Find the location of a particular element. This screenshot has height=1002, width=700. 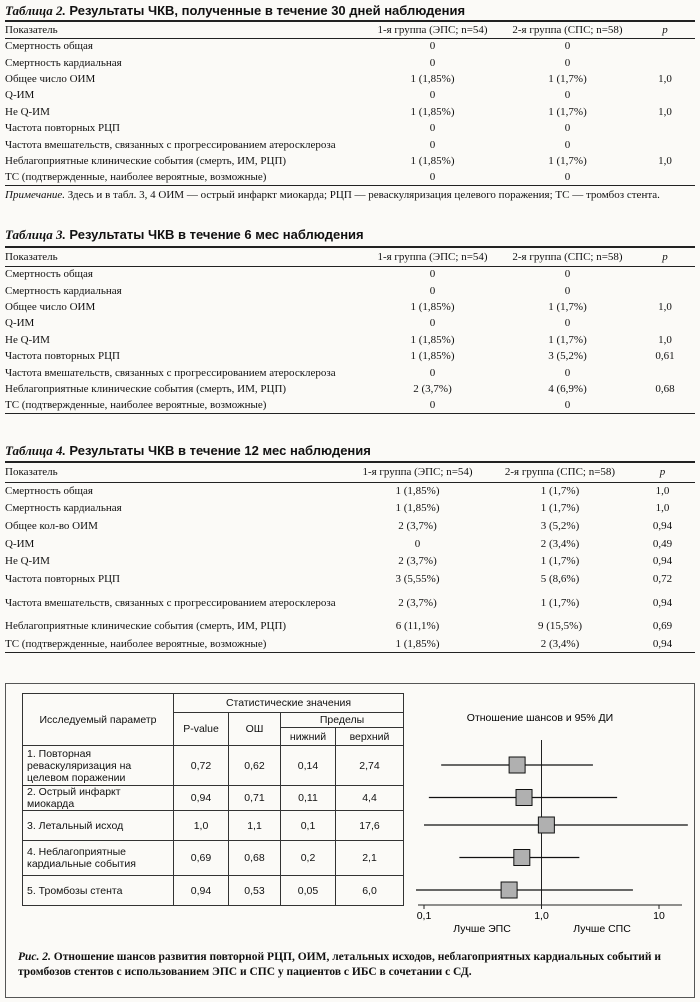

table-cell: 6 (11,1%) is located at coordinates (417, 626).